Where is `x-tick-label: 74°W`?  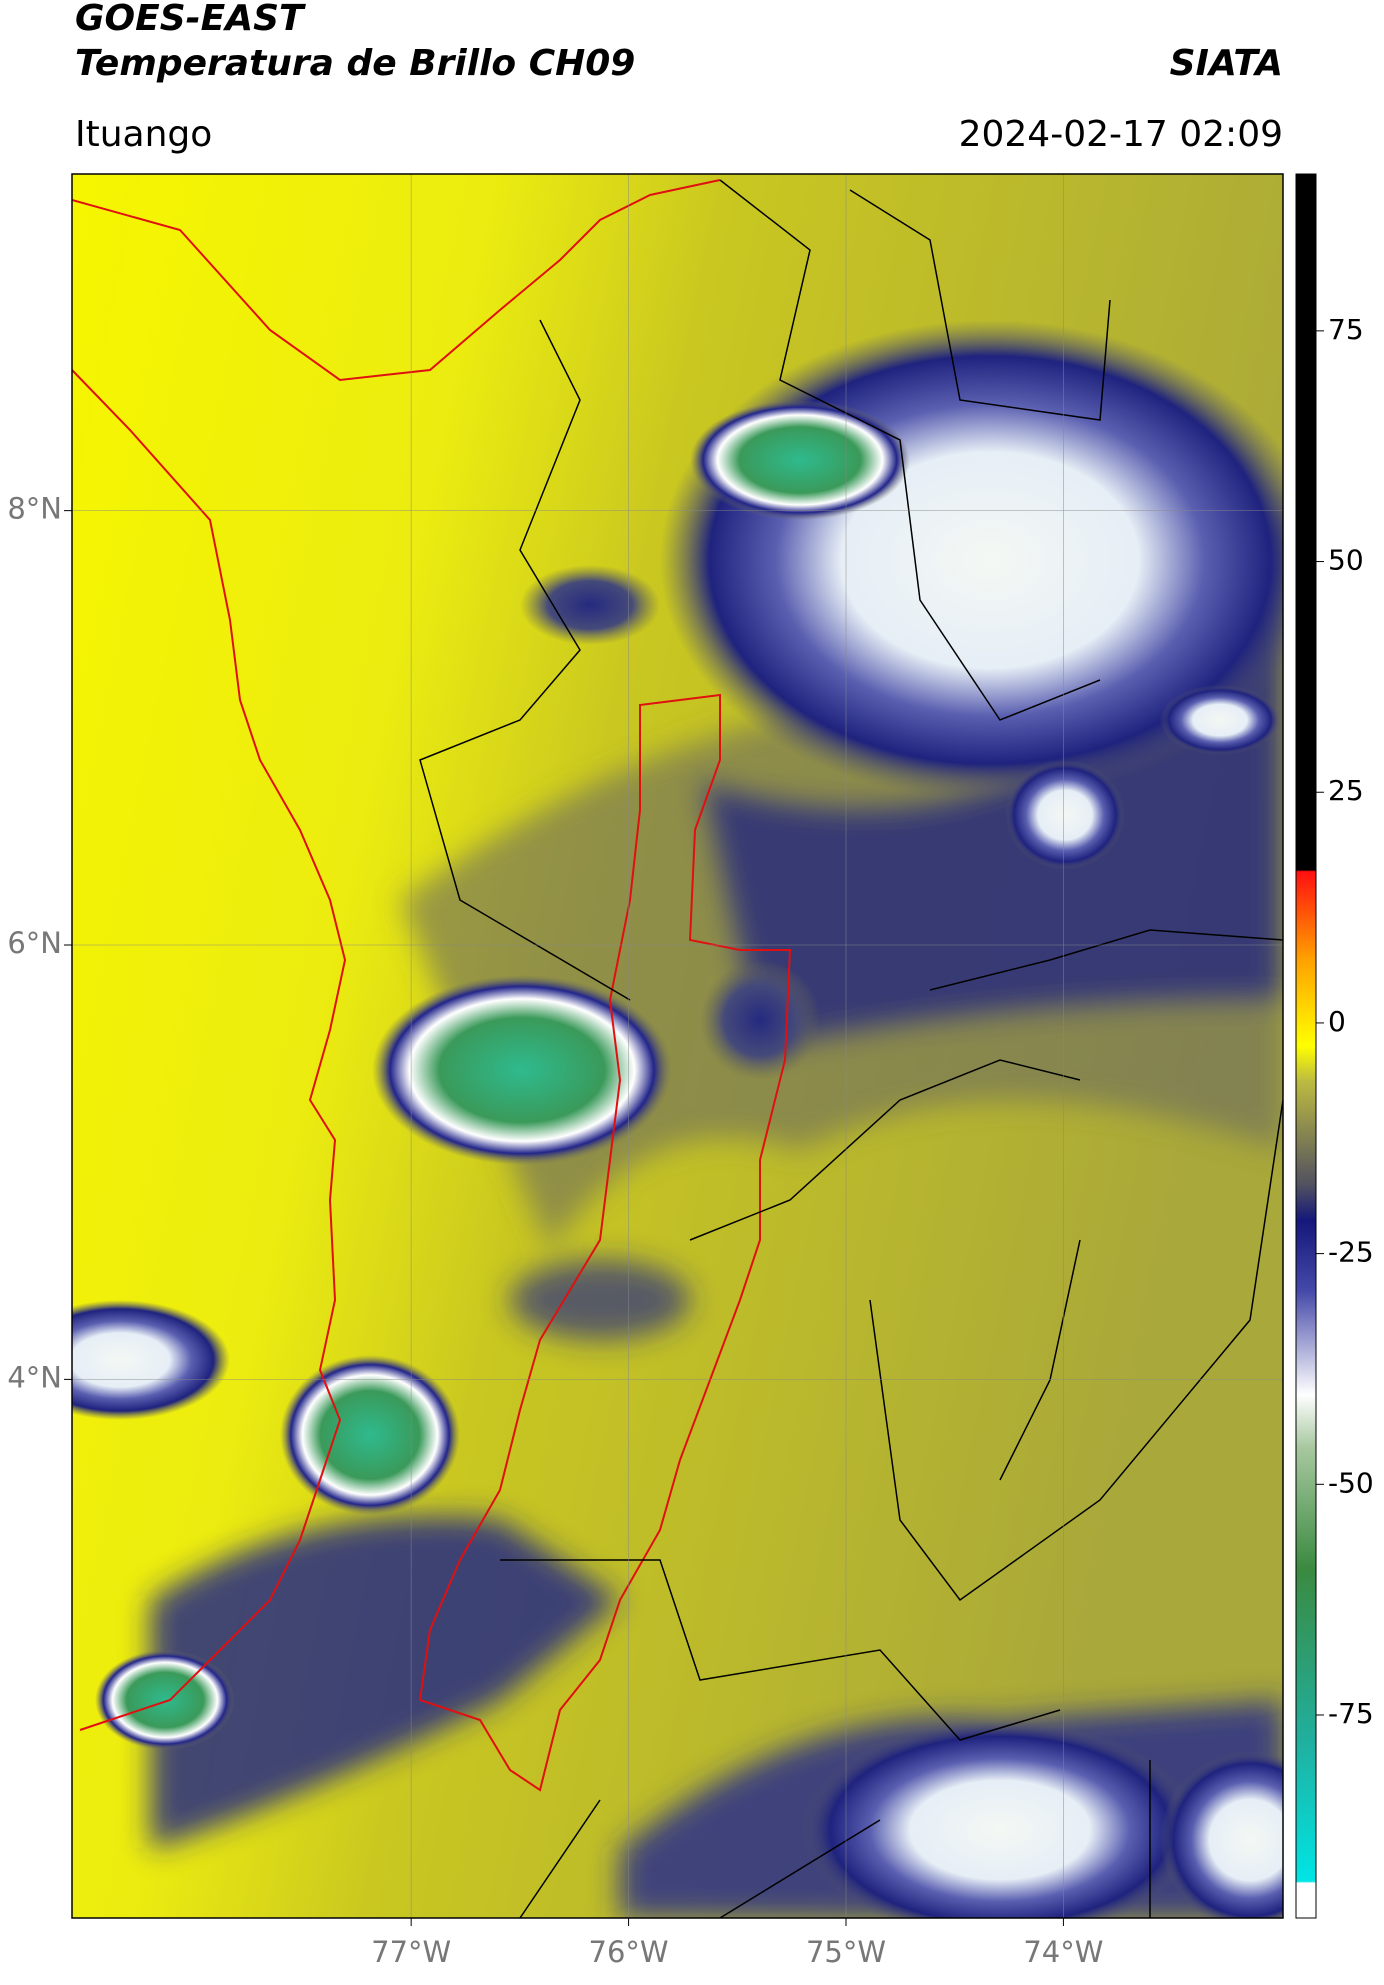 x-tick-label: 74°W is located at coordinates (1063, 1952).